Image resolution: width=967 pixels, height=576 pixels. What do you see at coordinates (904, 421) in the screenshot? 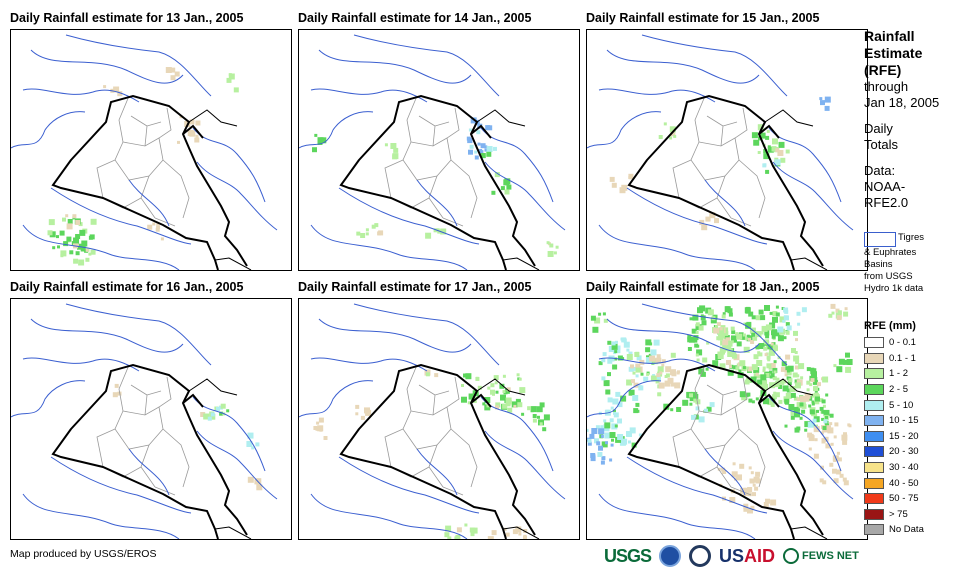
I see `legend-label: 10 - 15` at bounding box center [904, 421].